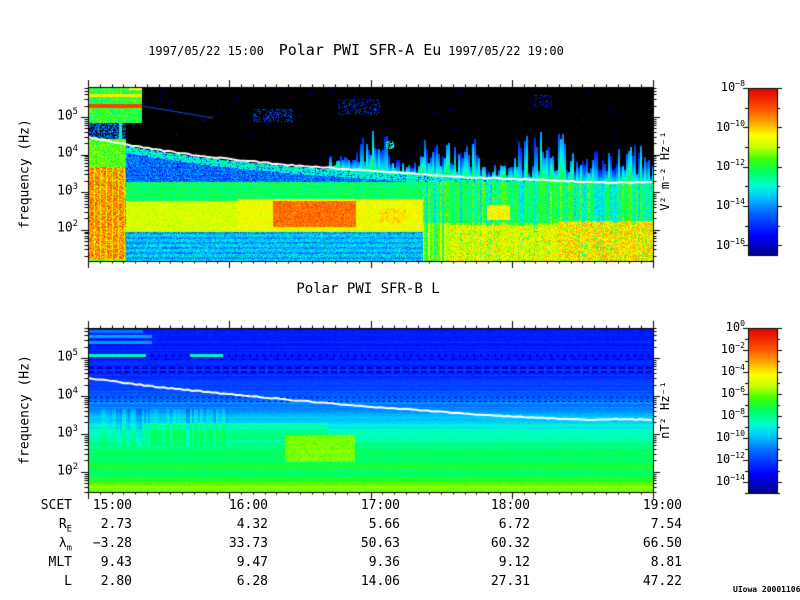  I want to click on tick-label: 10⁻⁶, so click(732, 392).